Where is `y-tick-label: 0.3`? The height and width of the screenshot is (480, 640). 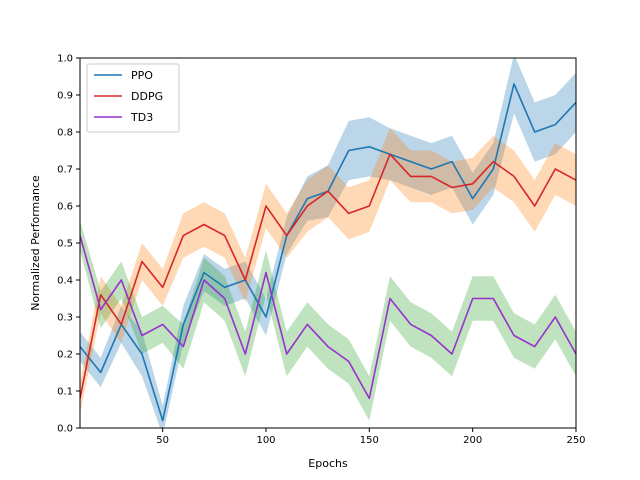 y-tick-label: 0.3 is located at coordinates (65, 318).